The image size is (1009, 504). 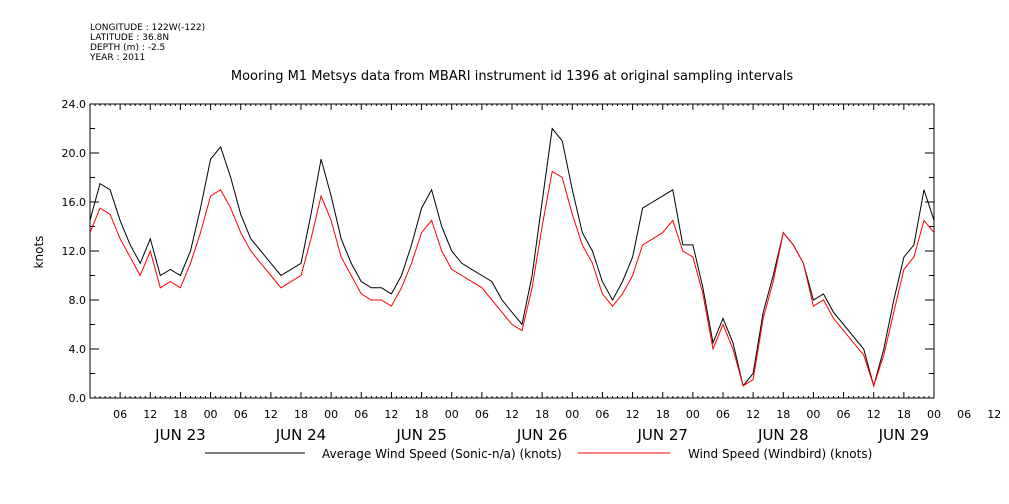 I want to click on x-day-label: JUN 23, so click(x=179, y=435).